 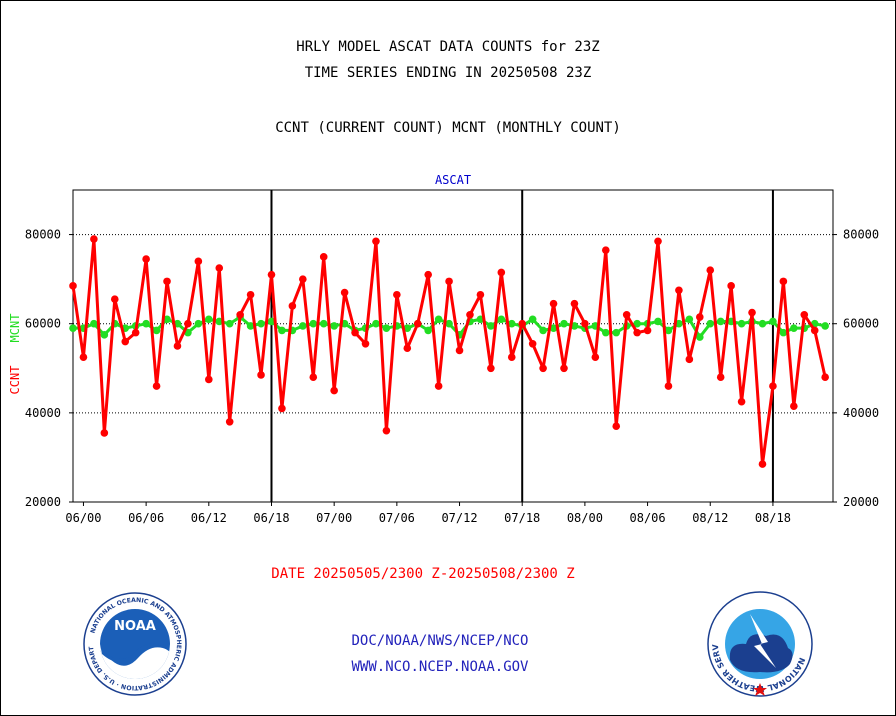 What do you see at coordinates (440, 667) in the screenshot?
I see `website-text: WWW.NCO.NCEP.NOAA.GOV` at bounding box center [440, 667].